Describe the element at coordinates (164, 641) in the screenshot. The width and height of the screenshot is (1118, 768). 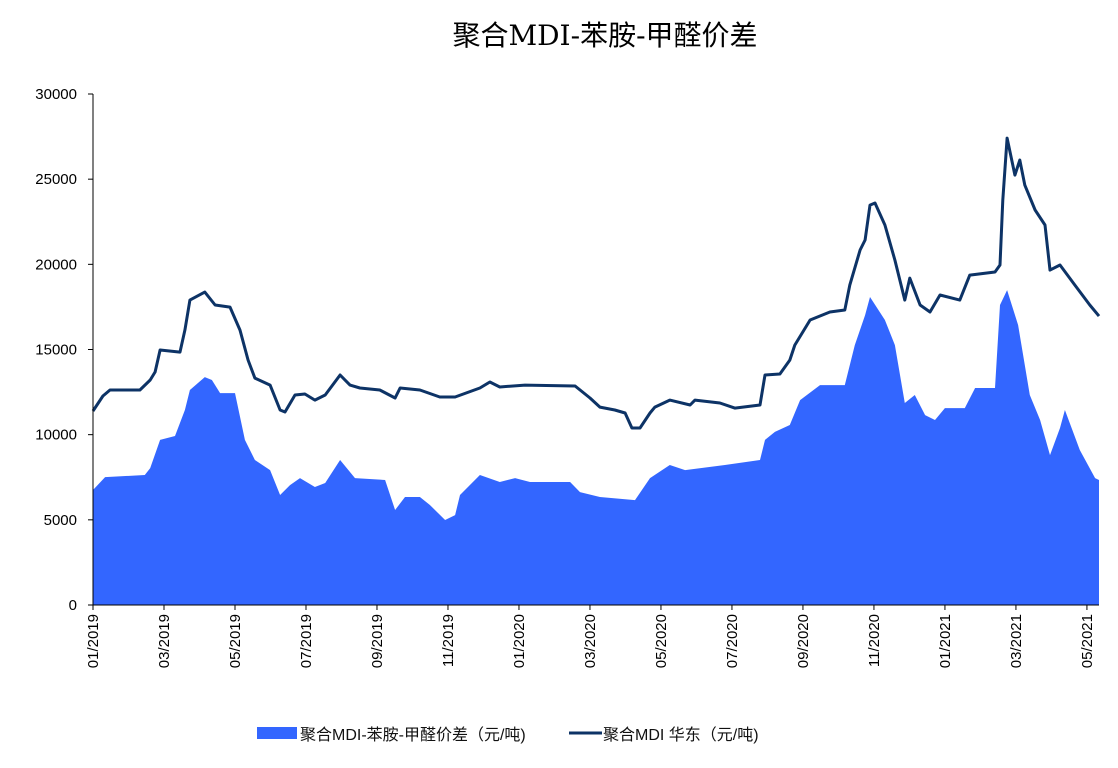
I see `x-tick-label: 03/2019` at that location.